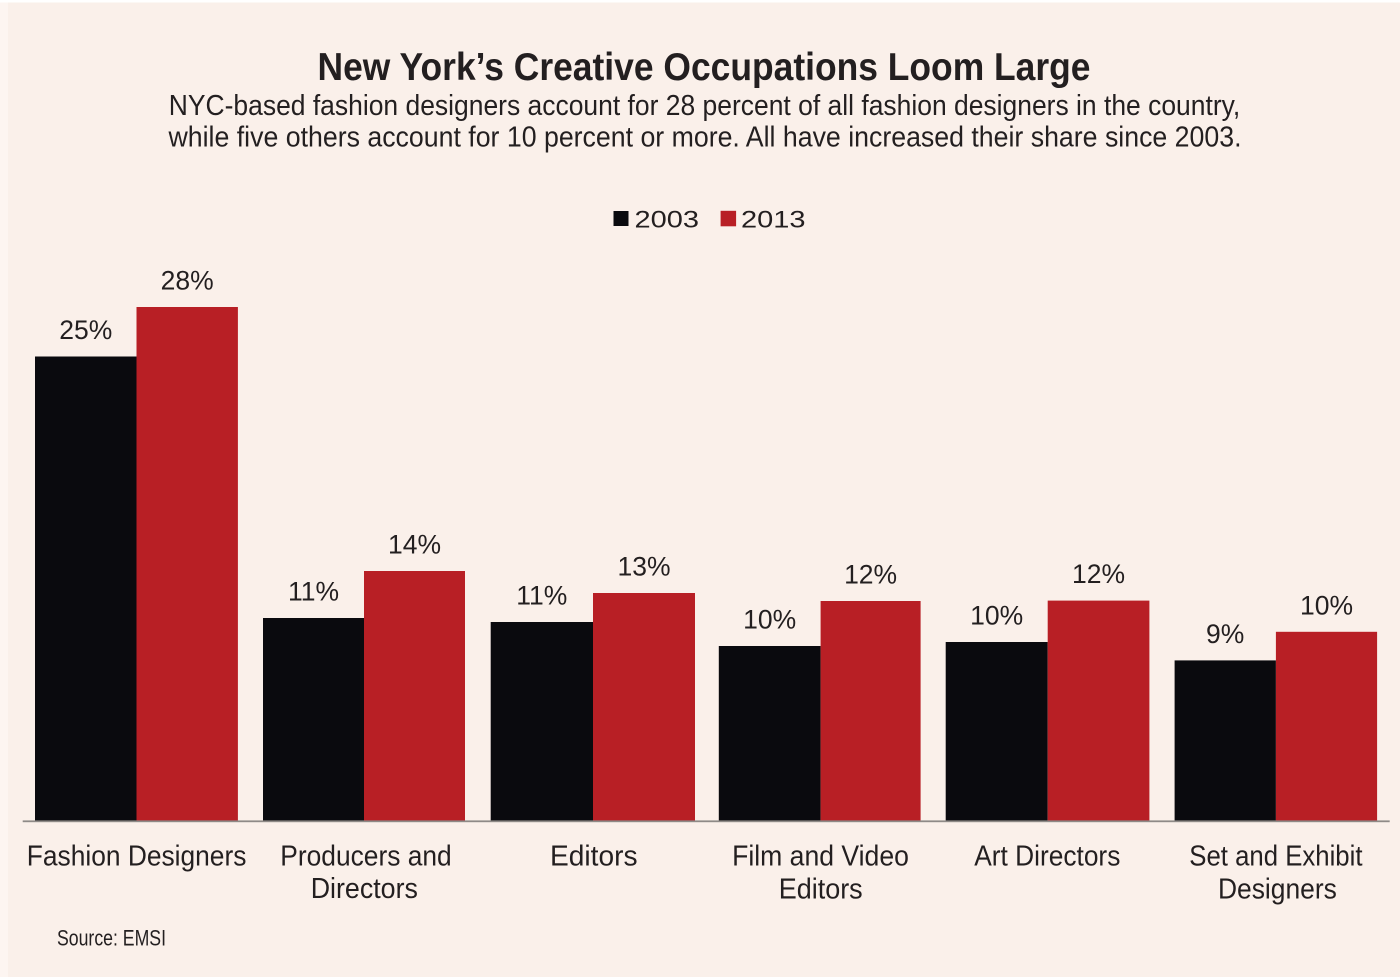 The image size is (1400, 977). Describe the element at coordinates (111, 938) in the screenshot. I see `svg-text: Source: EMSI` at that location.